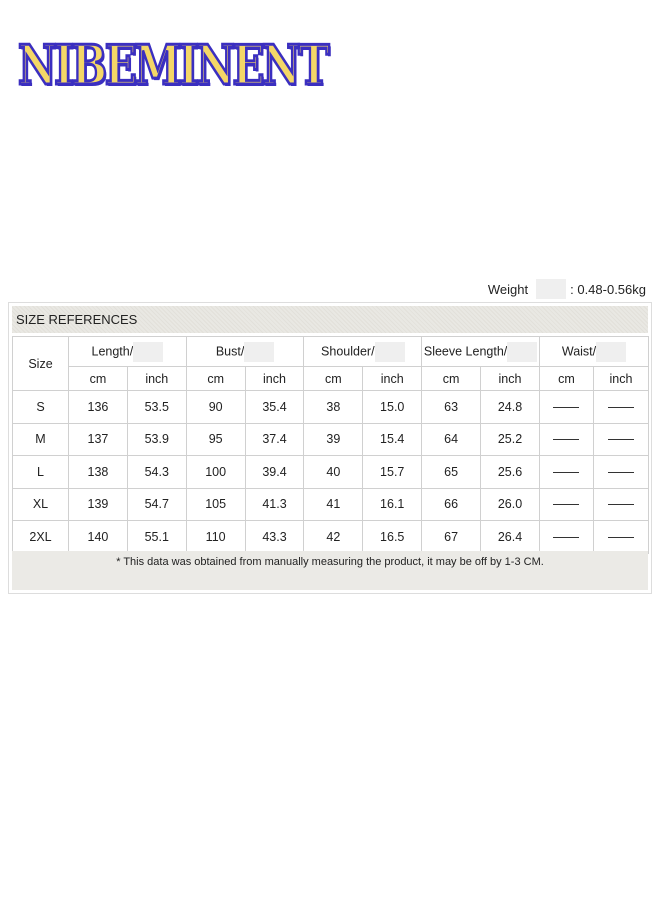 This screenshot has width=660, height=904. Describe the element at coordinates (112, 350) in the screenshot. I see `group-label: Length/` at that location.